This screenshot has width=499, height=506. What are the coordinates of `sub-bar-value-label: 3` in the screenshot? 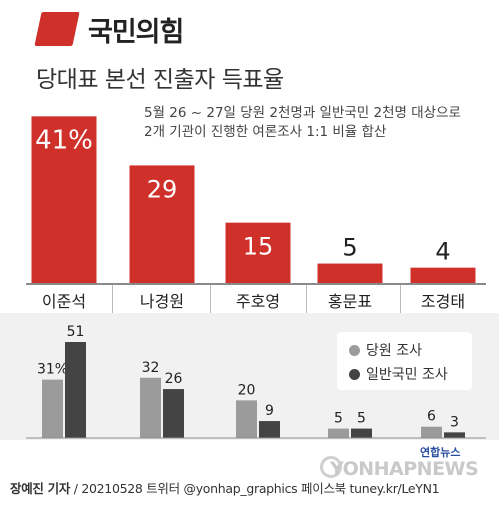 It's located at (454, 422).